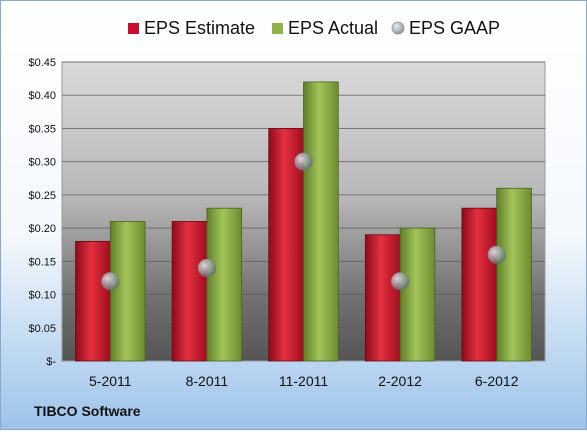 Image resolution: width=587 pixels, height=435 pixels. I want to click on y-tick-label: $-, so click(51, 362).